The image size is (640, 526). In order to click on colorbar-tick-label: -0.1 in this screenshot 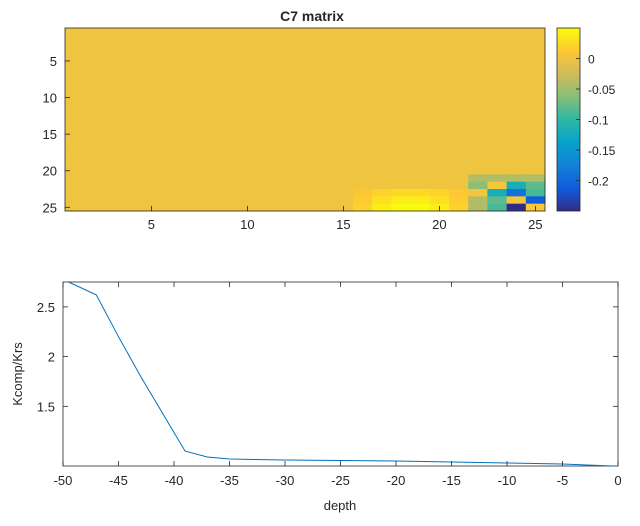, I will do `click(598, 121)`.